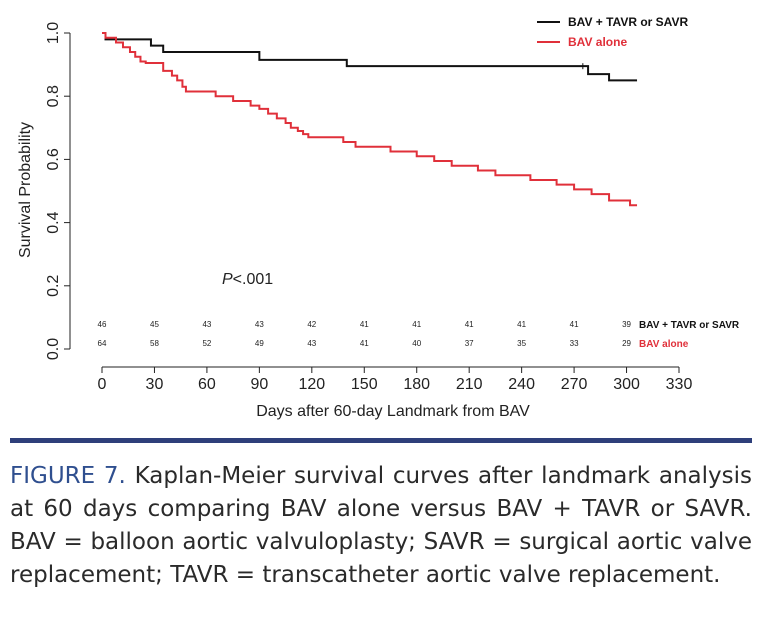 The height and width of the screenshot is (642, 774). Describe the element at coordinates (664, 344) in the screenshot. I see `at-risk-label-bav-alone: BAV alone` at that location.